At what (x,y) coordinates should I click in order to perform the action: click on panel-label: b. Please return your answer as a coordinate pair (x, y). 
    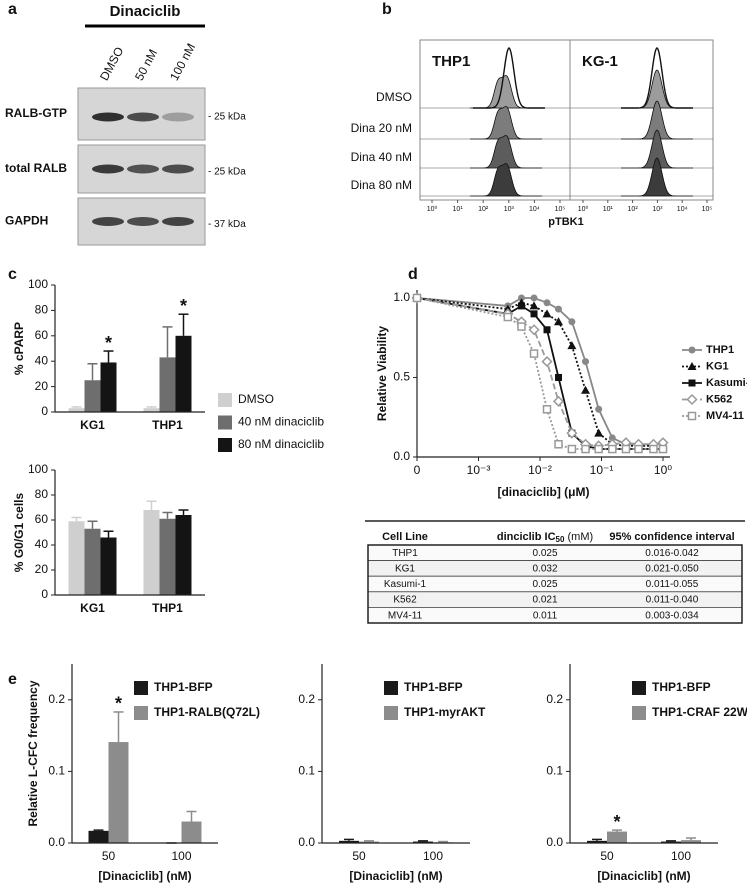
    Looking at the image, I should click on (387, 9).